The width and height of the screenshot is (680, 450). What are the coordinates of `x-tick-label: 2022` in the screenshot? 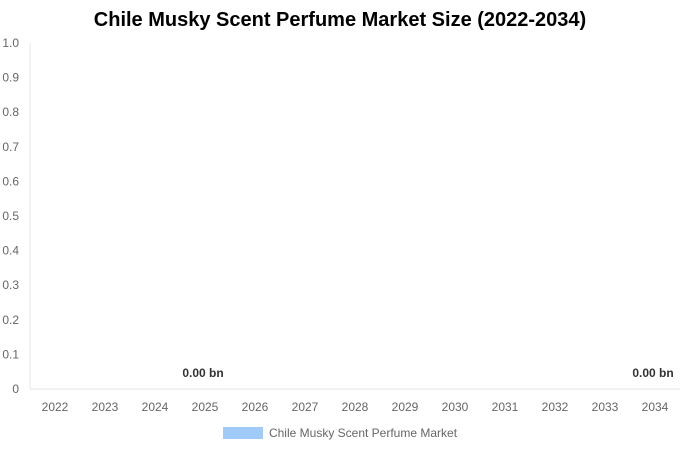 It's located at (55, 407).